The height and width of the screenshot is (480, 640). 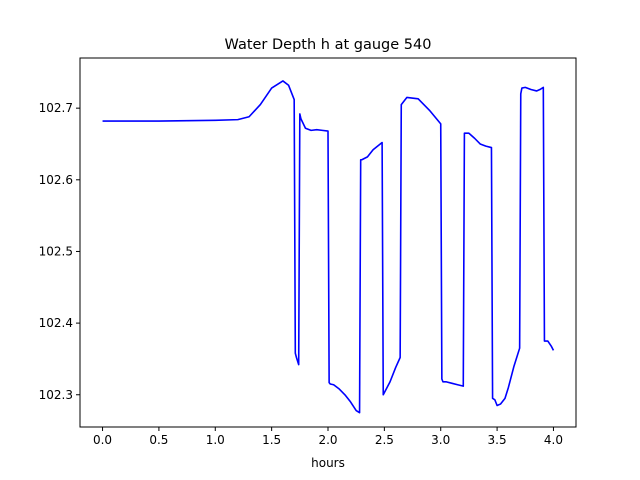 What do you see at coordinates (56, 323) in the screenshot?
I see `y-tick-label: 102.4` at bounding box center [56, 323].